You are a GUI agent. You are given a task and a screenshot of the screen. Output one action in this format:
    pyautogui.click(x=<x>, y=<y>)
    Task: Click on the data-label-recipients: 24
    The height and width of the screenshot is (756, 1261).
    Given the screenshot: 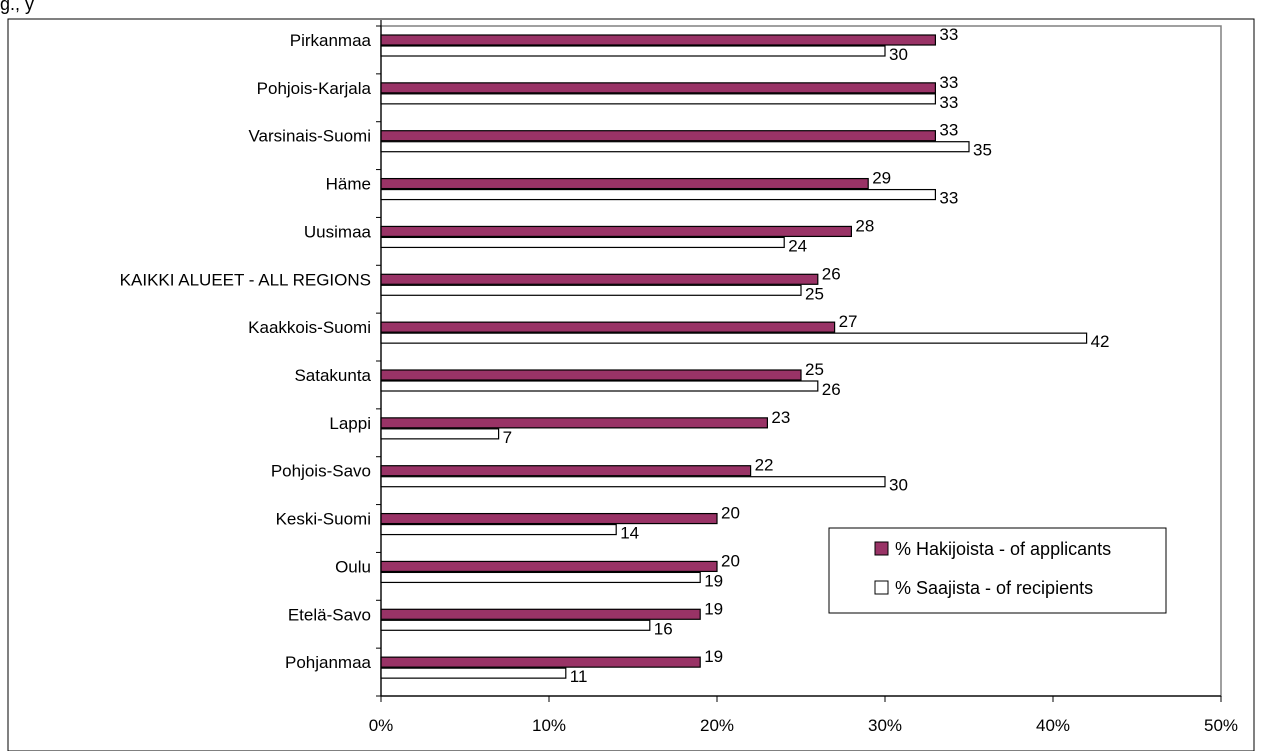 What is the action you would take?
    pyautogui.click(x=797, y=245)
    